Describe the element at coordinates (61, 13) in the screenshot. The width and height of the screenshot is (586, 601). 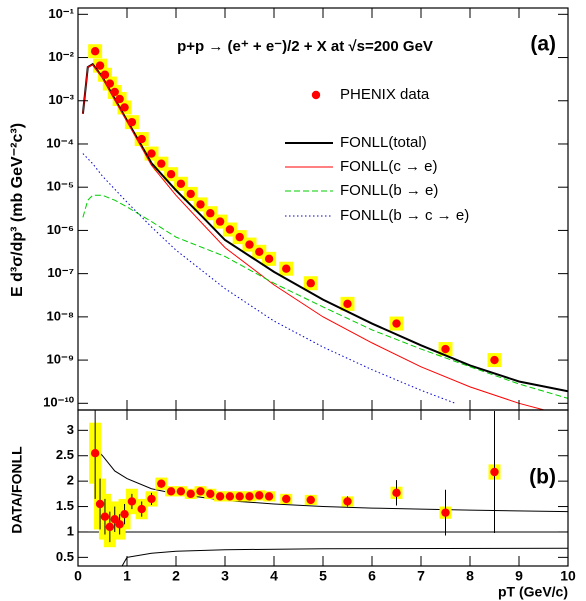
I see `y-tick-label: 10⁻¹` at that location.